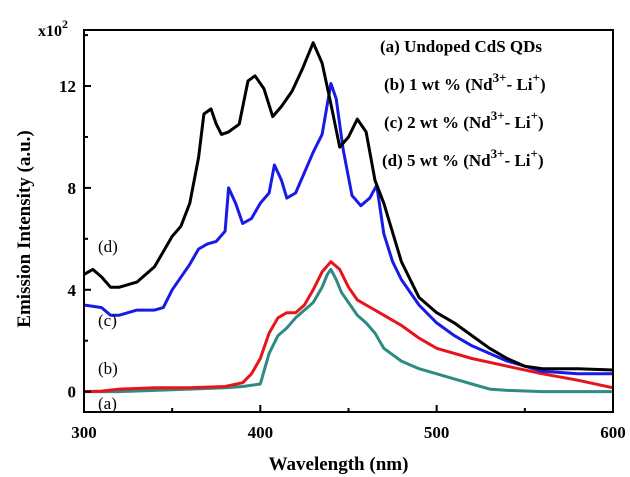  I want to click on legend-c-sup2: +, so click(534, 115).